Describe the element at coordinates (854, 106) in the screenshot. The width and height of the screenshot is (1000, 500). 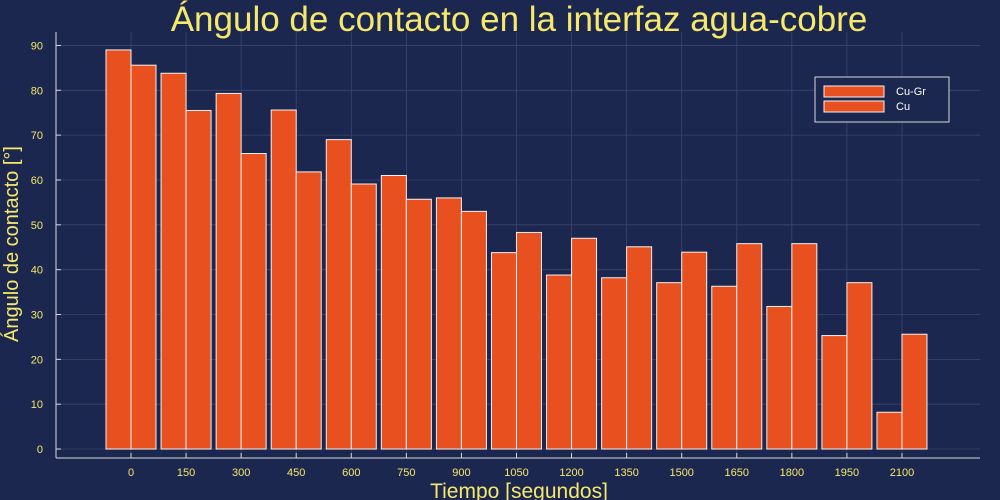
I see `legend-swatch-cu` at that location.